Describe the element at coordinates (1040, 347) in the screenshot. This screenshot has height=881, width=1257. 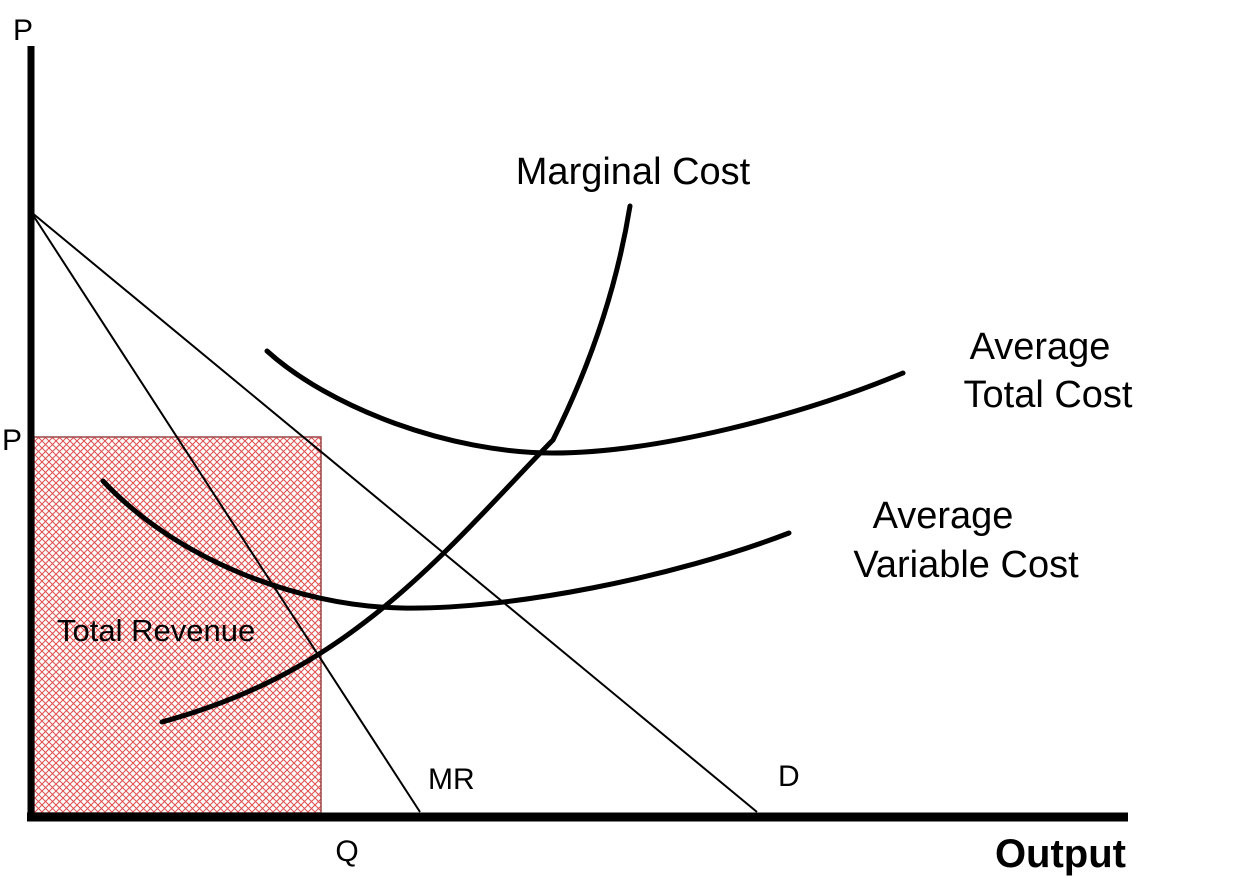
I see `atc-label-line1: Average` at that location.